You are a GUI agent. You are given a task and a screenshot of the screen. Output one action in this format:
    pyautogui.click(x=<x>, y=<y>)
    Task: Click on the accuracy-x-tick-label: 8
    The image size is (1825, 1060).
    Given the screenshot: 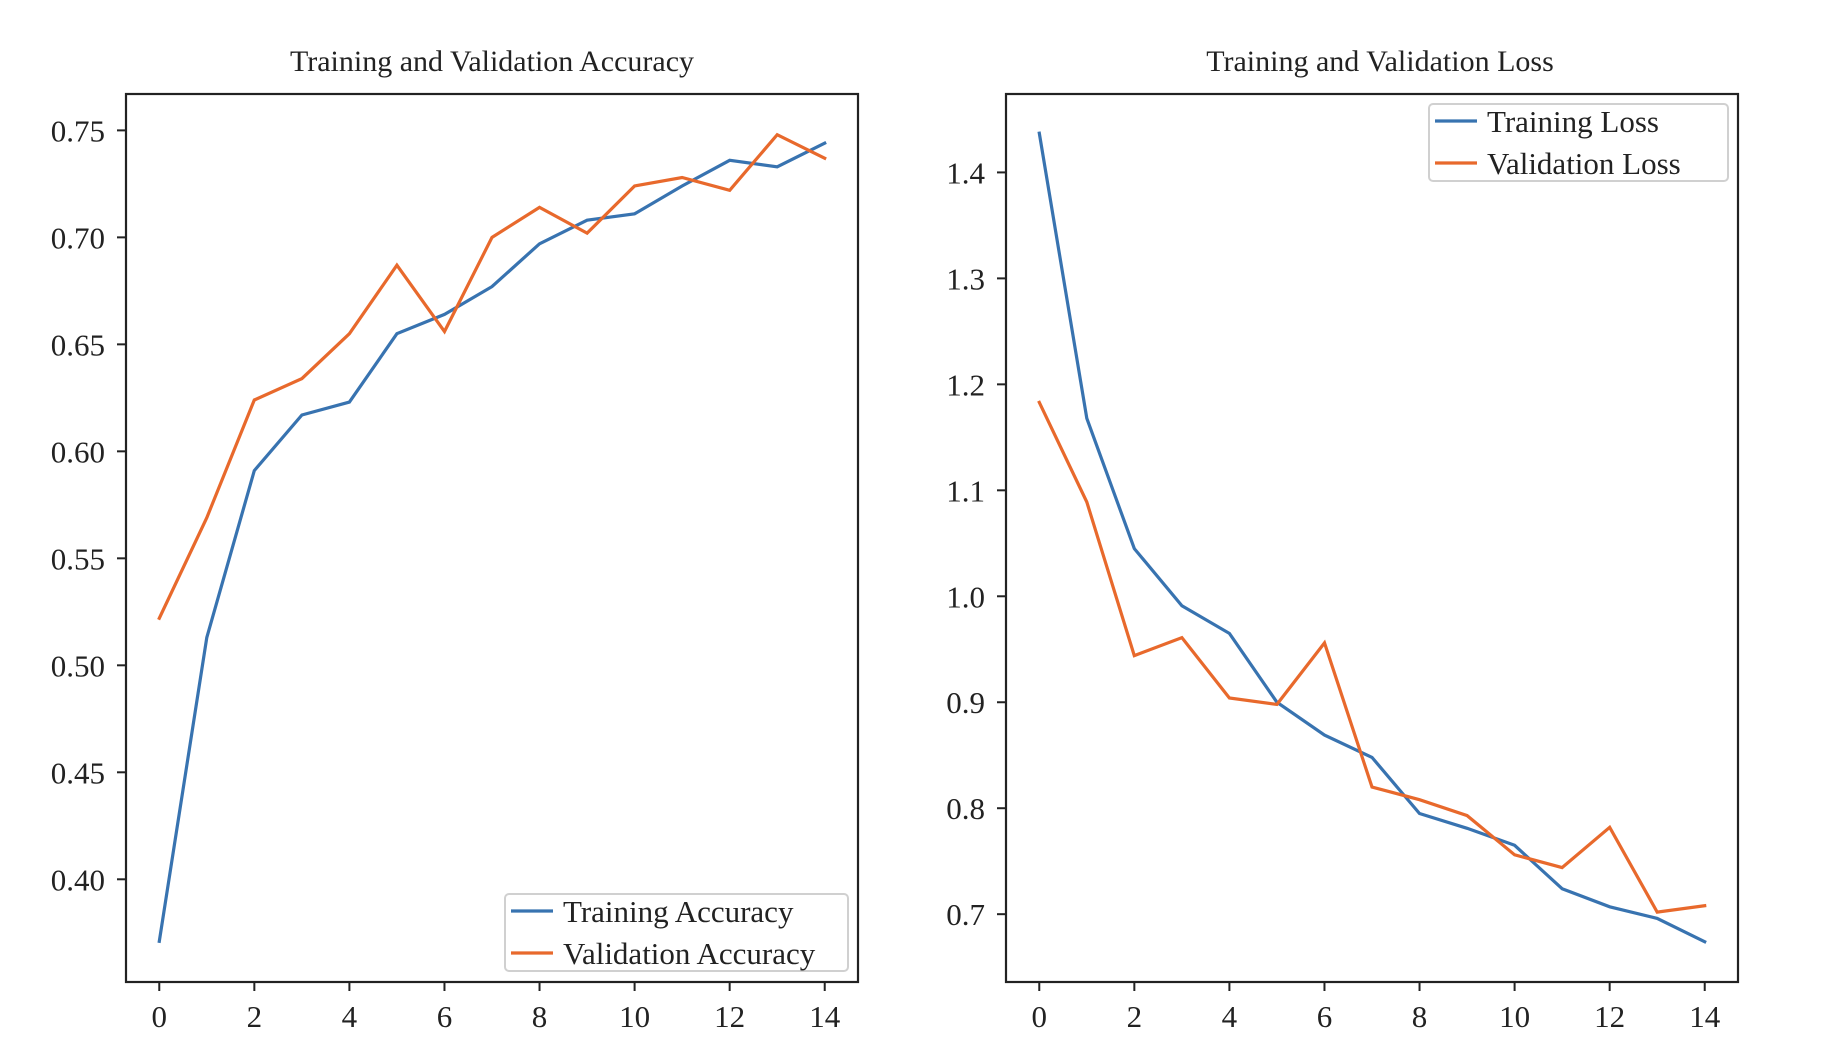 What is the action you would take?
    pyautogui.click(x=540, y=1016)
    